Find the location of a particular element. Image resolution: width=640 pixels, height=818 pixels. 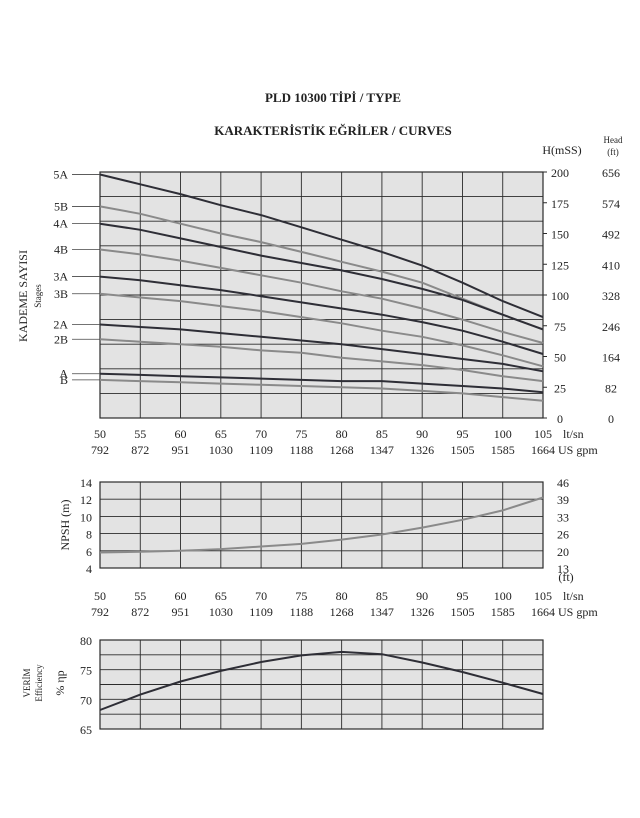

stage-label-4a: 4A is located at coordinates (60, 224).